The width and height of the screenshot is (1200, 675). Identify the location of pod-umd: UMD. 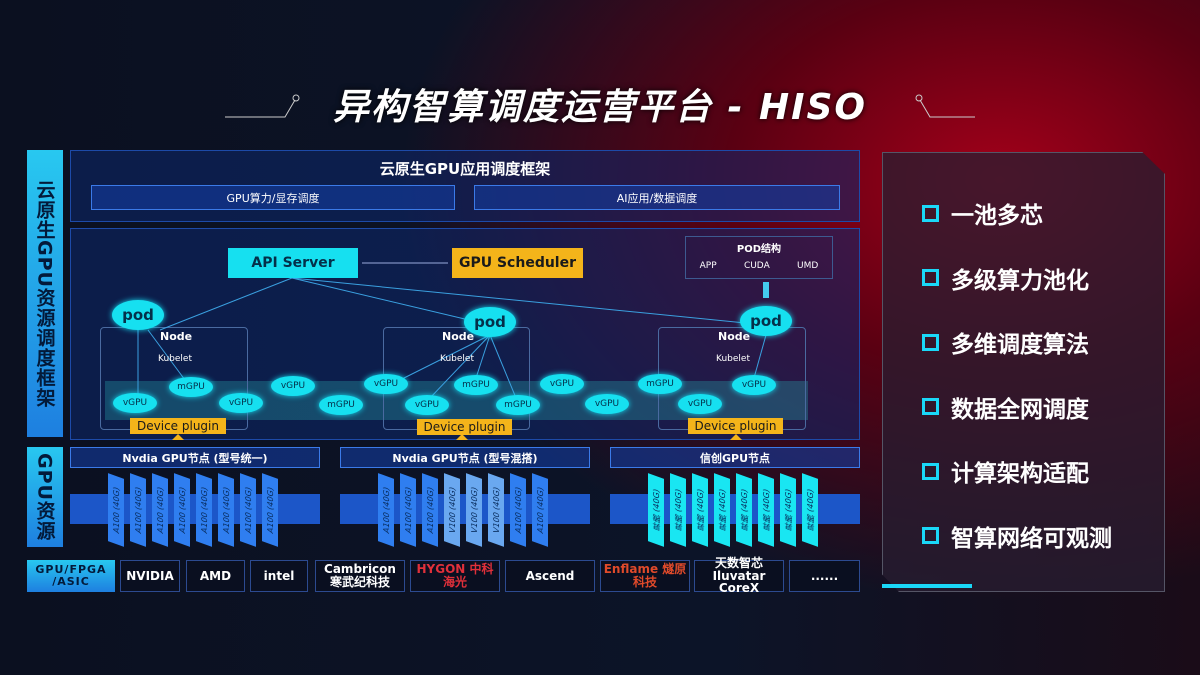
(808, 266).